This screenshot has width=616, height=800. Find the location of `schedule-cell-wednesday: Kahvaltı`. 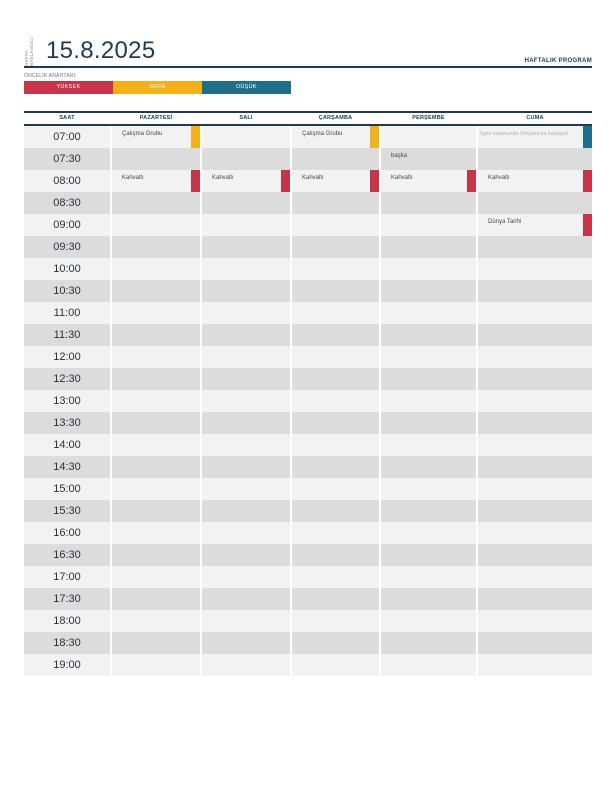

schedule-cell-wednesday: Kahvaltı is located at coordinates (336, 181).